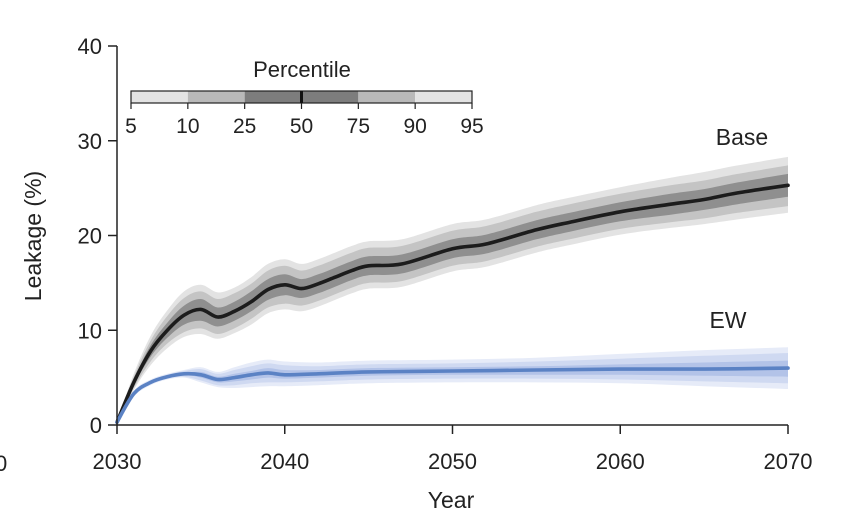 This screenshot has width=844, height=514. What do you see at coordinates (727, 320) in the screenshot?
I see `series-label-ew: EW` at bounding box center [727, 320].